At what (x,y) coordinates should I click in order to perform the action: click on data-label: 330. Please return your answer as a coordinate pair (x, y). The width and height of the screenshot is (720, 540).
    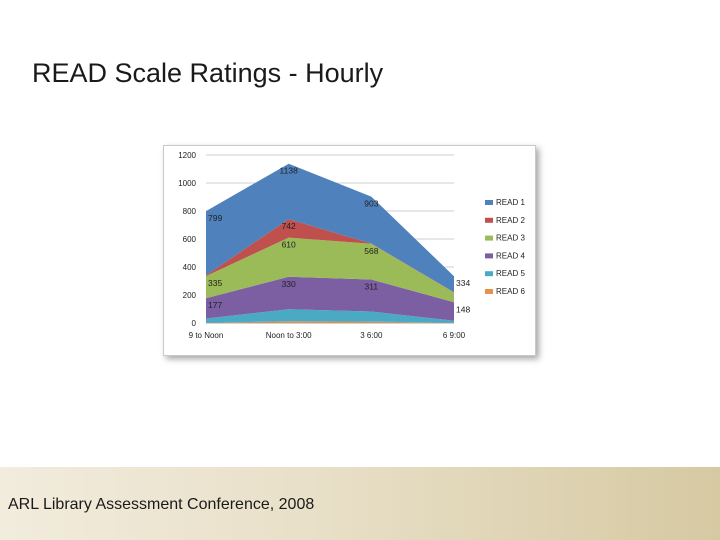
    Looking at the image, I should click on (289, 284).